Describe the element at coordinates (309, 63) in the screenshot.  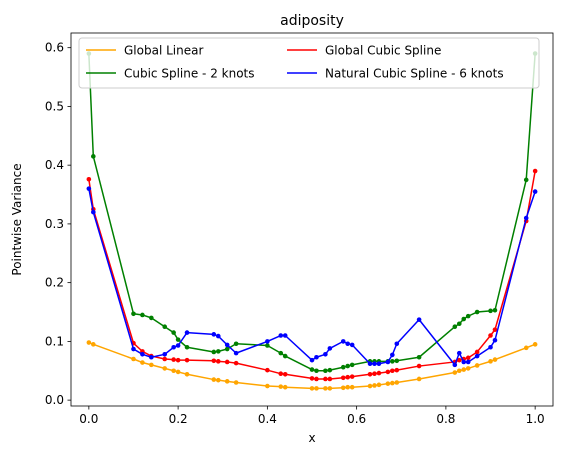
I see `legend-box` at that location.